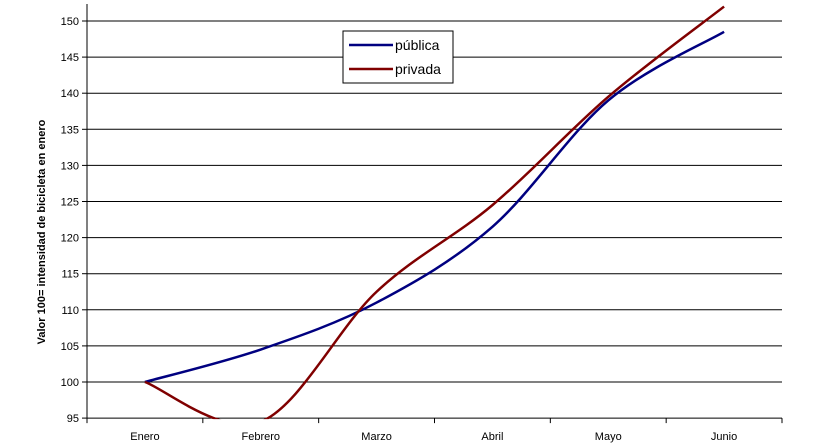  Describe the element at coordinates (418, 69) in the screenshot. I see `legend-label: privada` at that location.